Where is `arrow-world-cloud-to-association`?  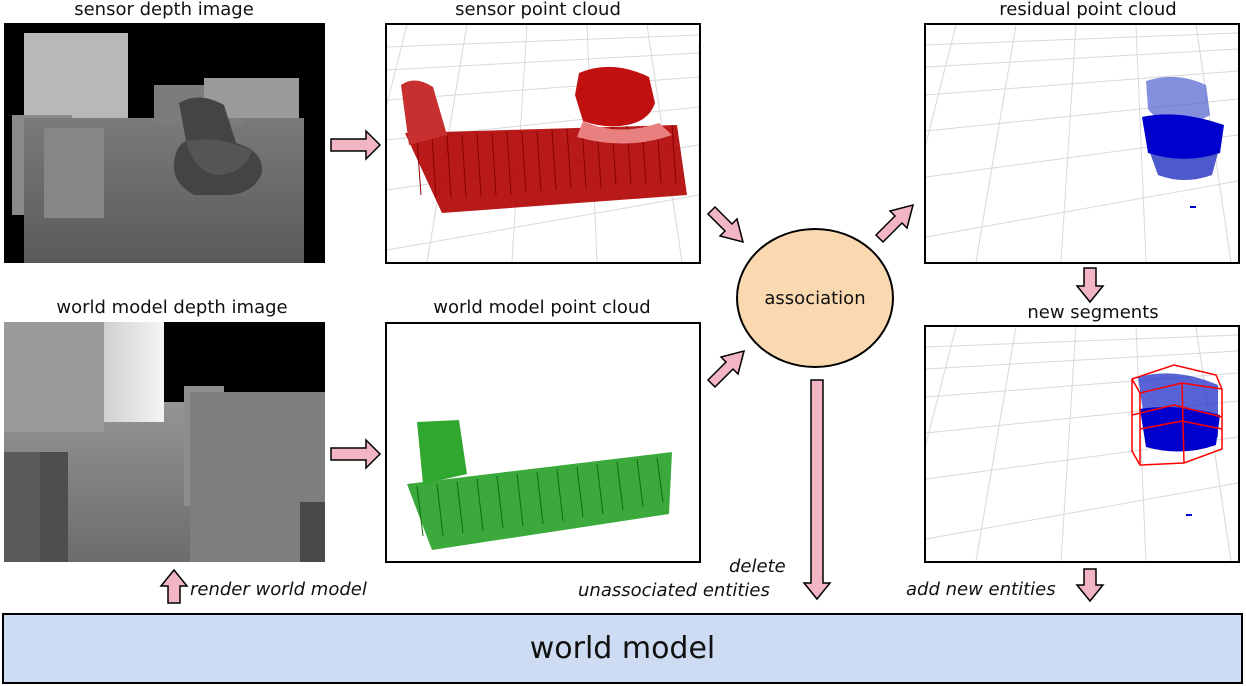 arrow-world-cloud-to-association is located at coordinates (726, 369).